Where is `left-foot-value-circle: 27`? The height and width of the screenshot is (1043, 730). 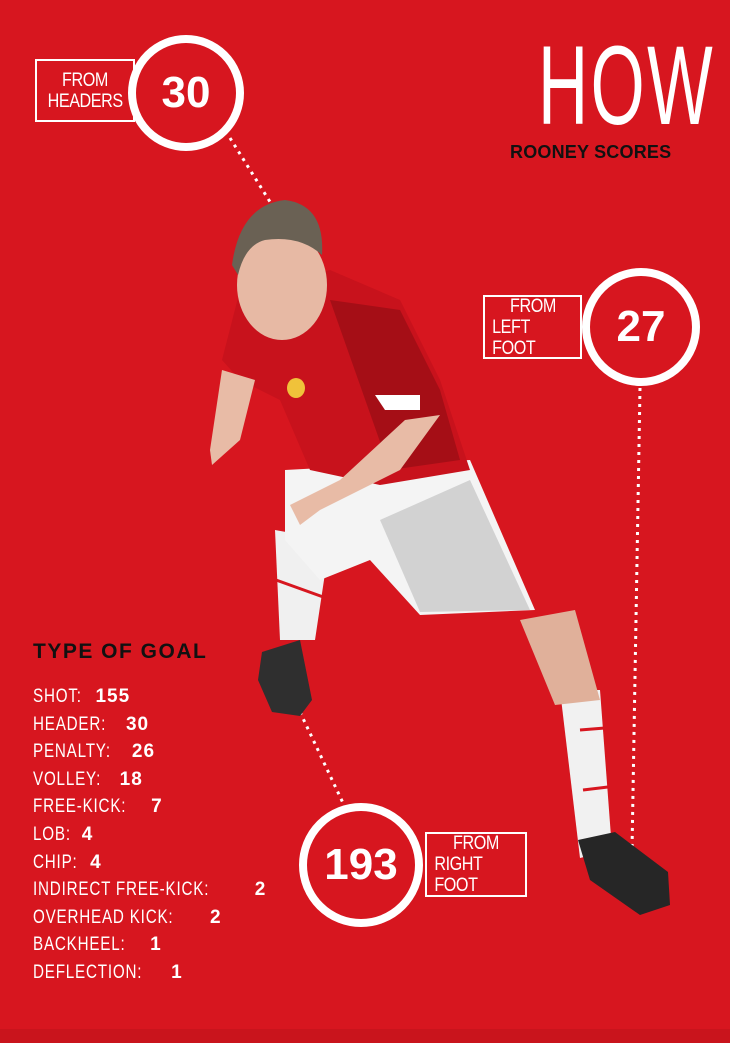
left-foot-value-circle: 27 is located at coordinates (641, 327).